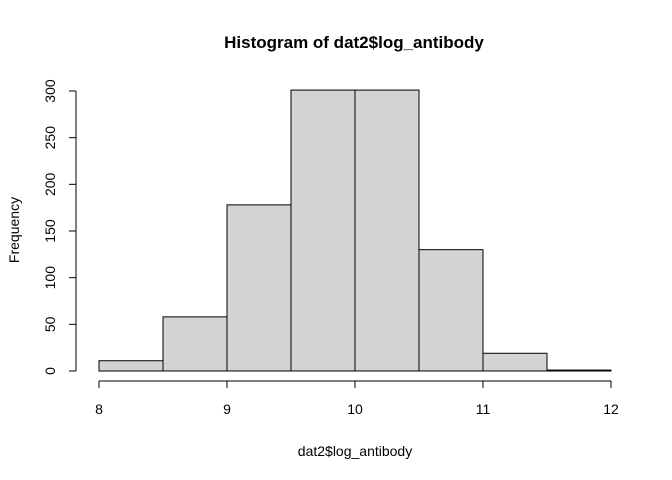 The width and height of the screenshot is (672, 480). Describe the element at coordinates (355, 409) in the screenshot. I see `x-tick-label: 10` at that location.